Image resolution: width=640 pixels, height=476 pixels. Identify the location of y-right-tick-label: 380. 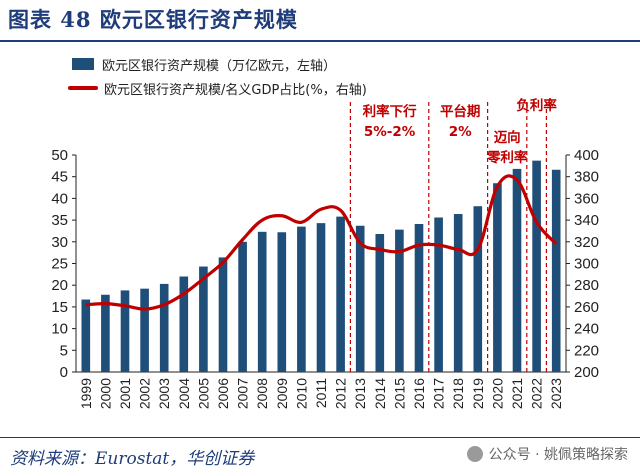
(586, 177).